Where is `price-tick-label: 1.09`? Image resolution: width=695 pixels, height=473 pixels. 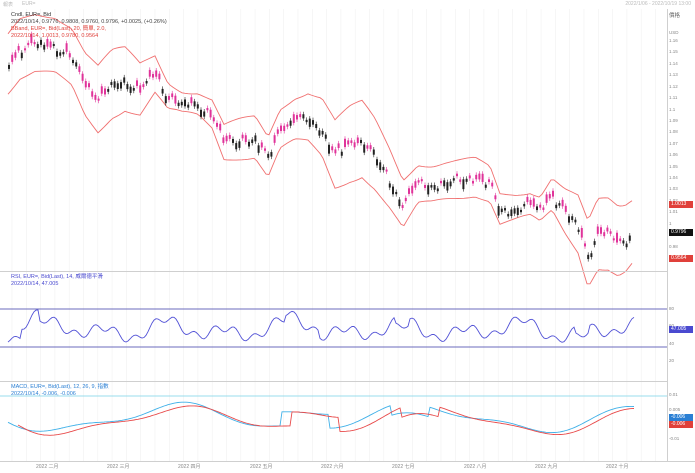
price-tick-label: 1.09 is located at coordinates (673, 120).